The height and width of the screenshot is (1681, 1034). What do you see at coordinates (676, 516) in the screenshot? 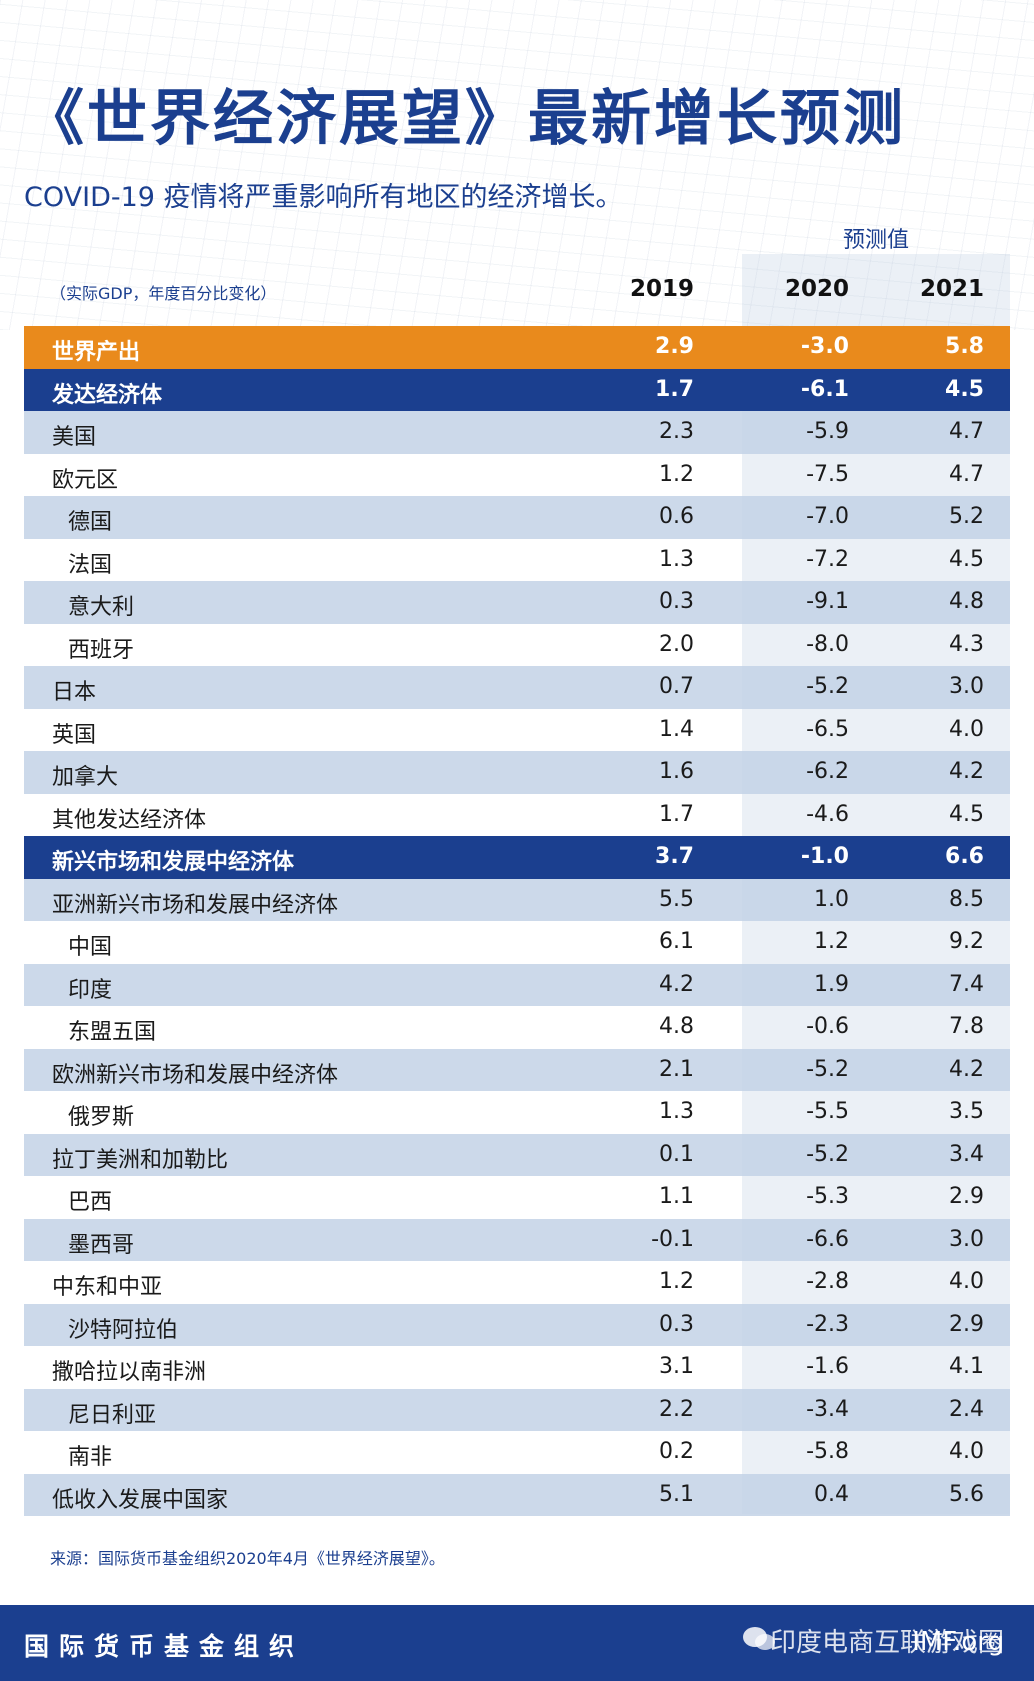
I see `cell-value-2019: 0.6` at bounding box center [676, 516].